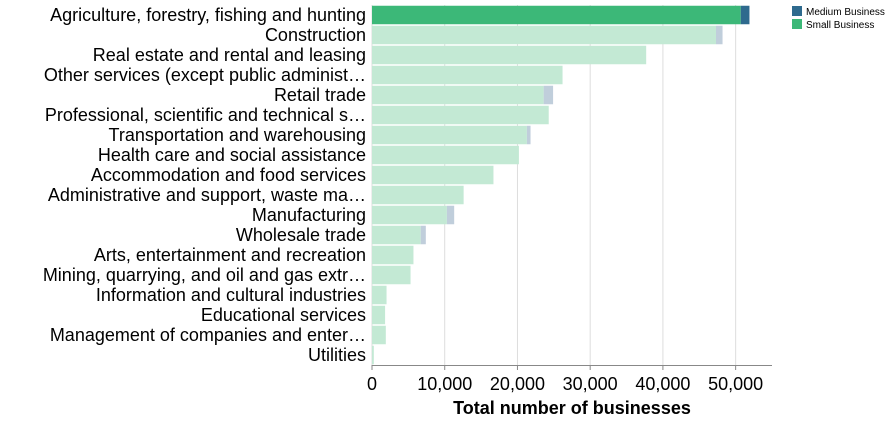 This screenshot has width=890, height=422. What do you see at coordinates (320, 95) in the screenshot?
I see `category-label-4: Retail trade` at bounding box center [320, 95].